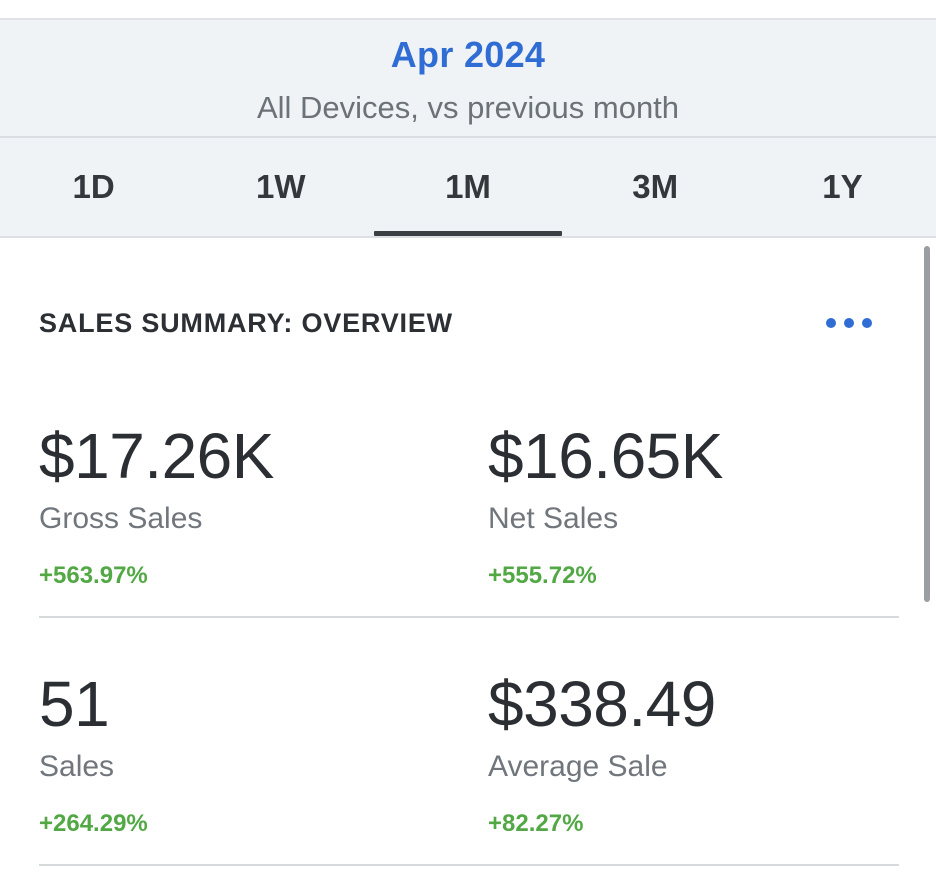 This screenshot has width=936, height=872. What do you see at coordinates (77, 766) in the screenshot?
I see `metric-label: Sales` at bounding box center [77, 766].